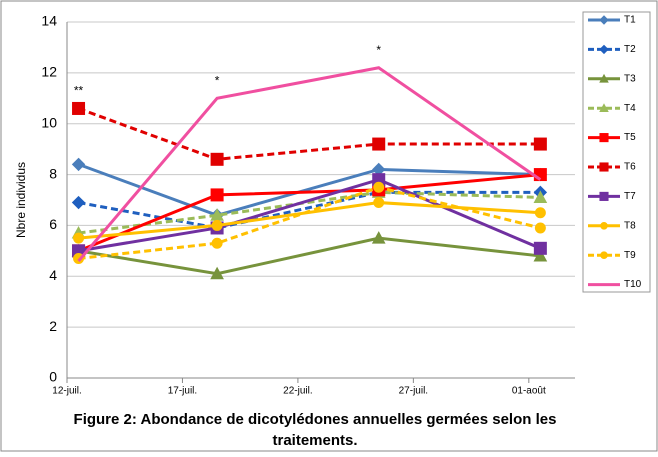 This screenshot has height=457, width=658. I want to click on x-tick-label: 17-juil., so click(182, 391).